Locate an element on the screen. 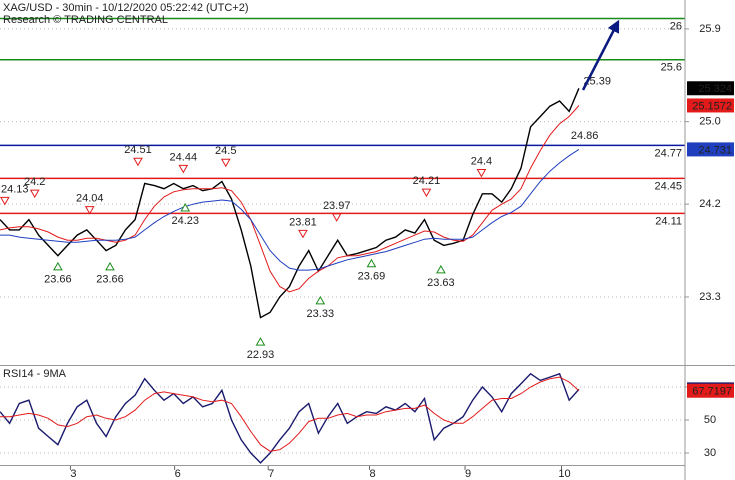  high-label: 24.04 is located at coordinates (90, 199).